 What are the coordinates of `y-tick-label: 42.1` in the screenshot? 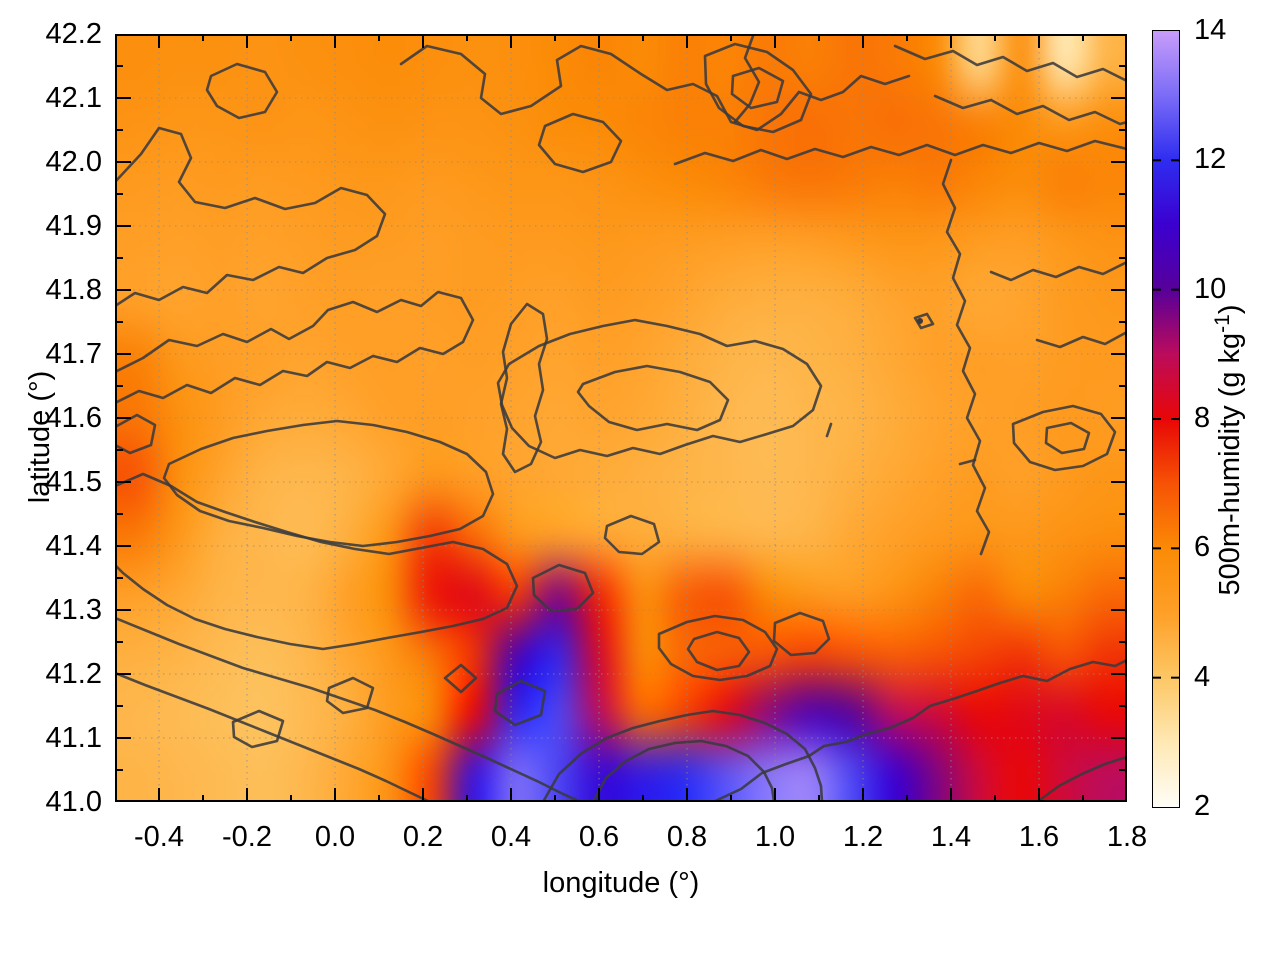 It's located at (73, 98).